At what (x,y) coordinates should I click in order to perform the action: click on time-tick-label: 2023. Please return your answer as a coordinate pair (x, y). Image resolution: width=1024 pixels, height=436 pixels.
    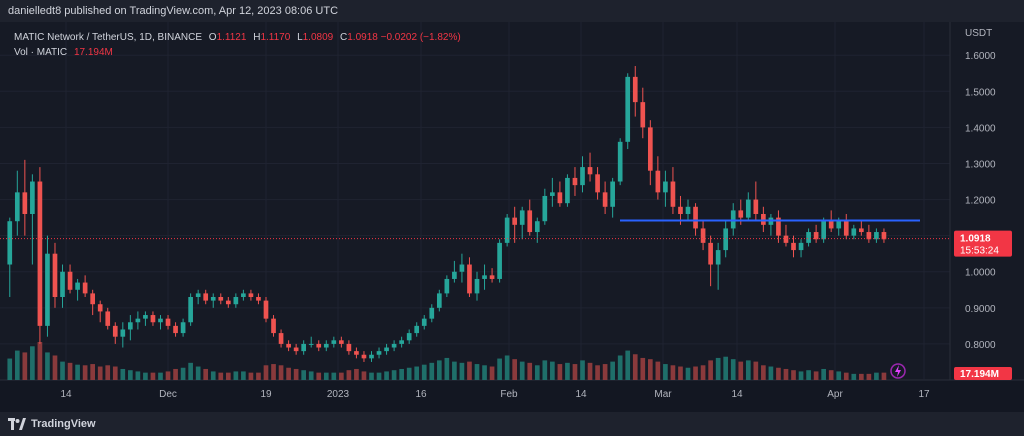
    Looking at the image, I should click on (338, 394).